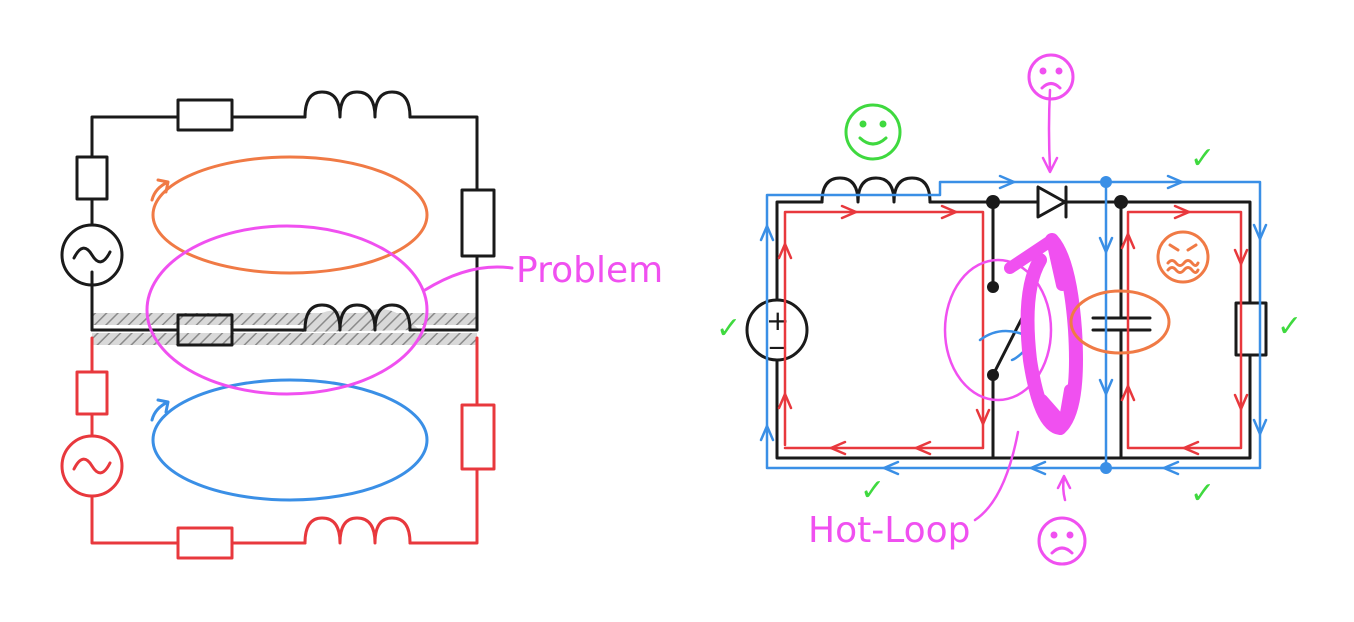 This screenshot has width=1354, height=622. What do you see at coordinates (1057, 288) in the screenshot?
I see `junction-dots` at bounding box center [1057, 288].